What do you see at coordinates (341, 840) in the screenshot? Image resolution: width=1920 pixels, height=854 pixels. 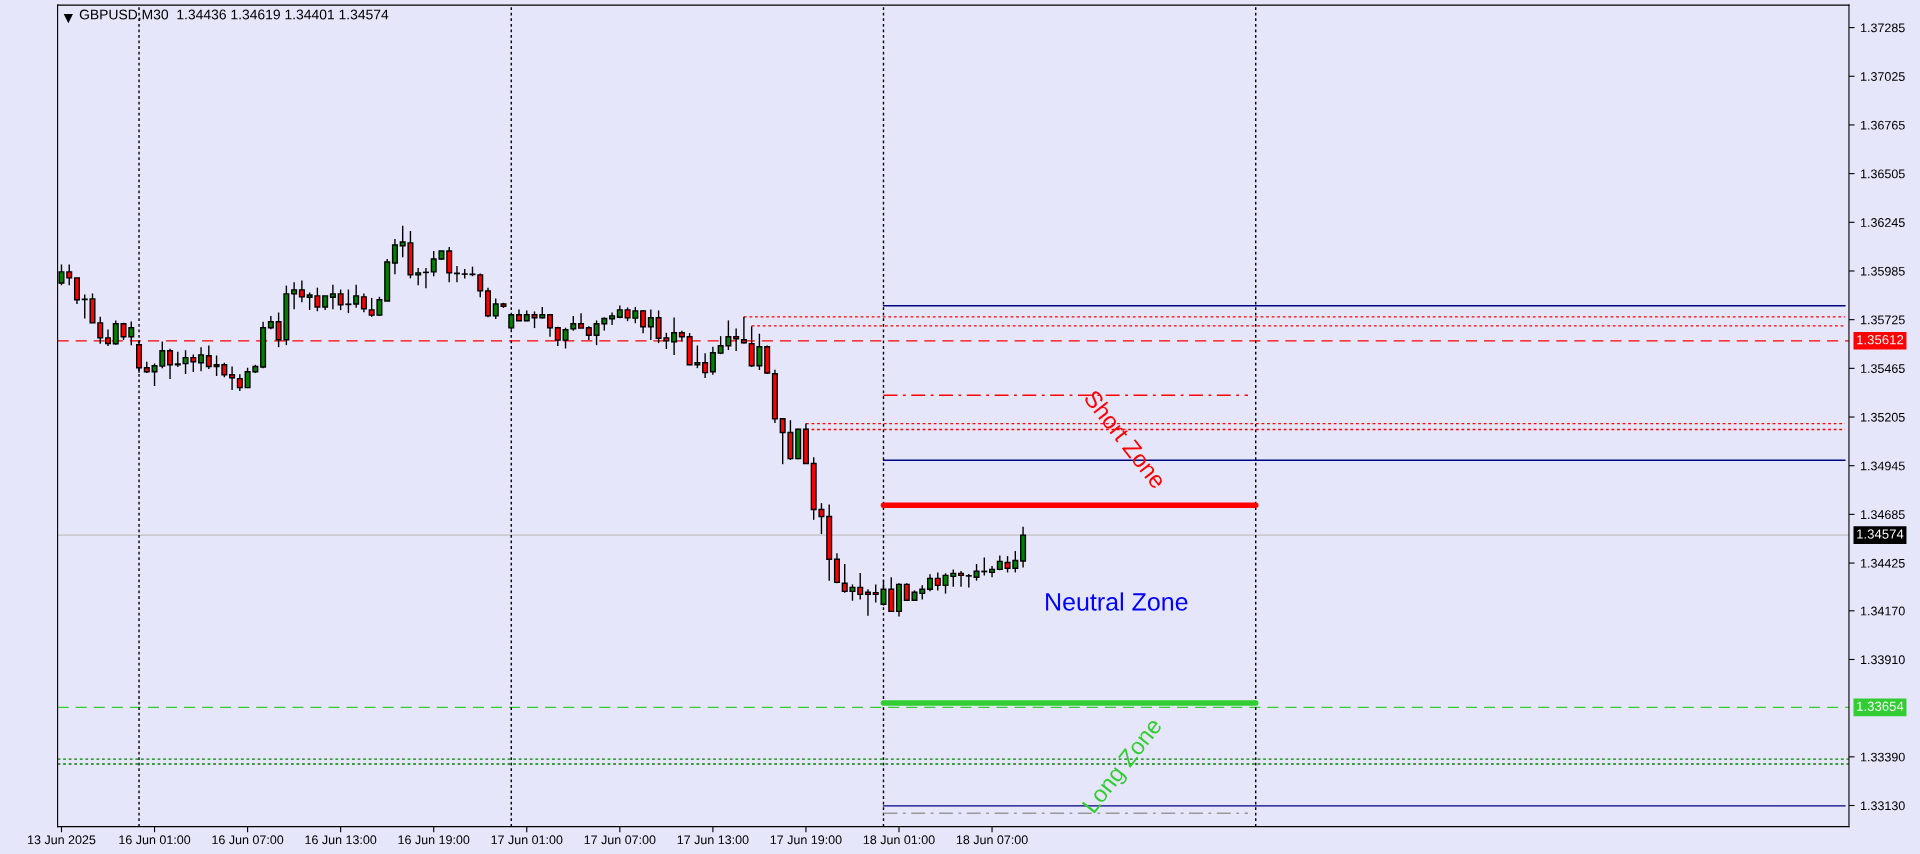 I see `x-tick-label: 16 Jun 13:00` at bounding box center [341, 840].